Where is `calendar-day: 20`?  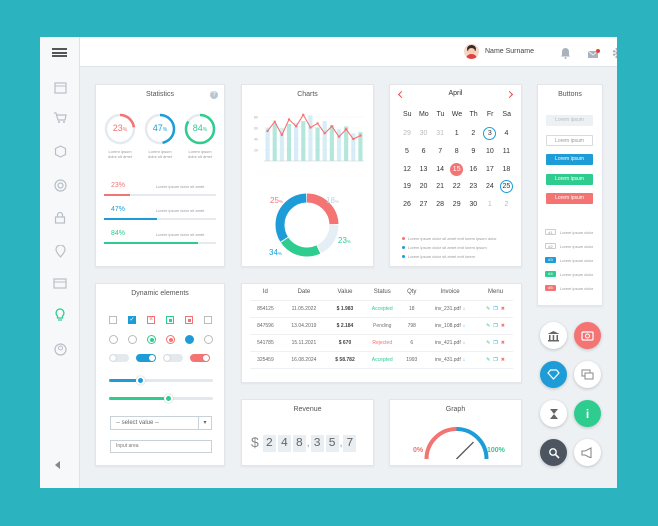 calendar-day: 20 is located at coordinates (423, 187).